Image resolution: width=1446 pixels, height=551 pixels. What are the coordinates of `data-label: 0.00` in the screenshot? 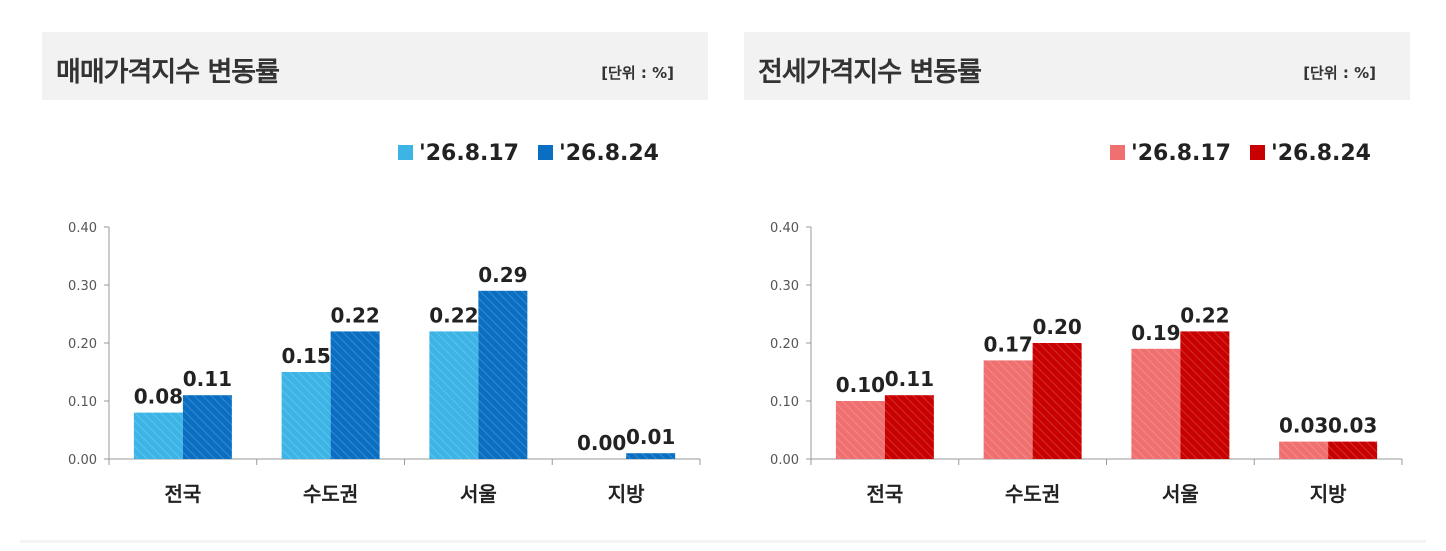 It's located at (601, 443).